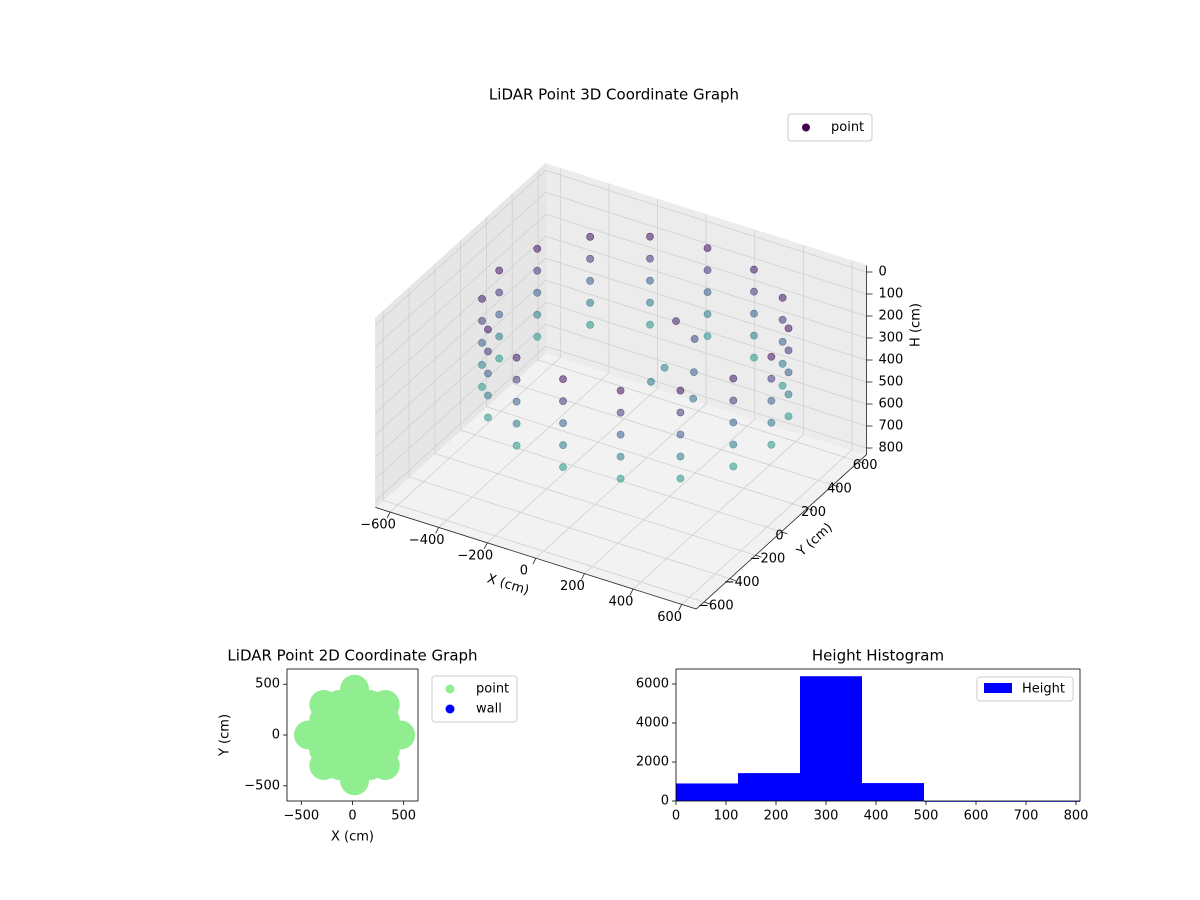  I want to click on x-axis-line, so click(536, 558).